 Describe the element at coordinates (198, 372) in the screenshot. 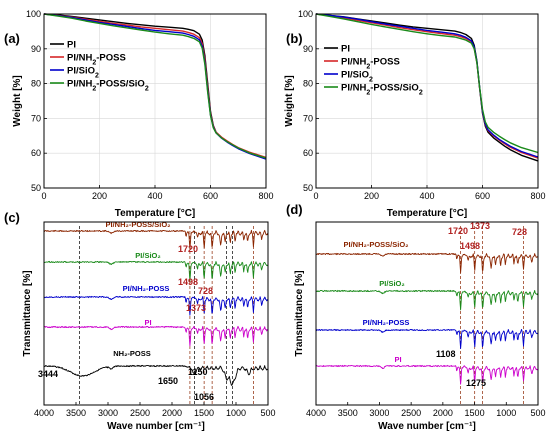

I see `peak-annotation: 1150` at that location.